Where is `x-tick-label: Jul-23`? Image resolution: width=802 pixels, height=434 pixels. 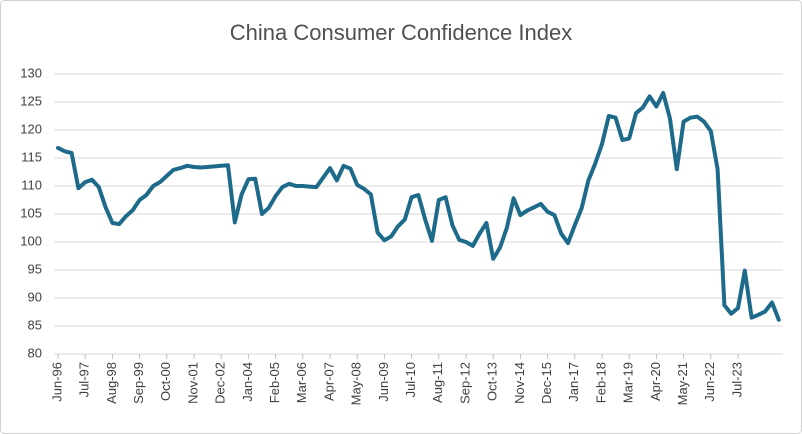
x-tick-label: Jul-23 is located at coordinates (736, 379).